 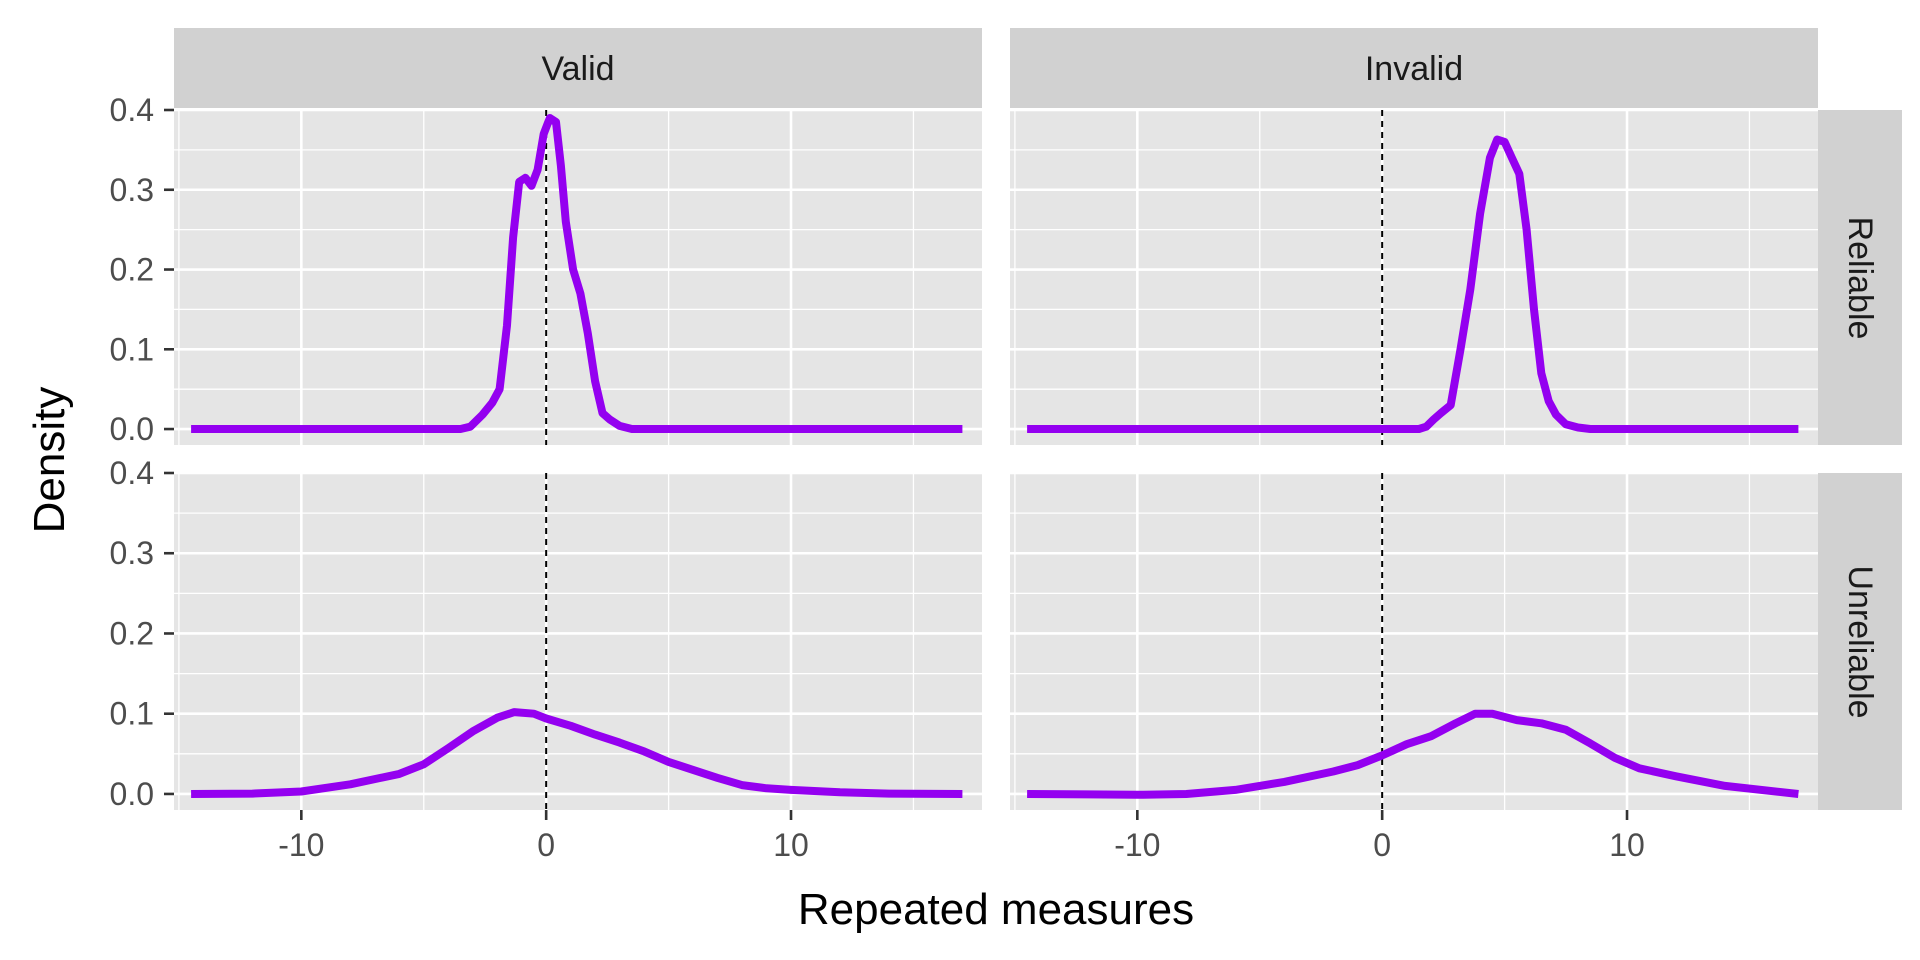 I want to click on strip-col-invalid, so click(x=1414, y=68).